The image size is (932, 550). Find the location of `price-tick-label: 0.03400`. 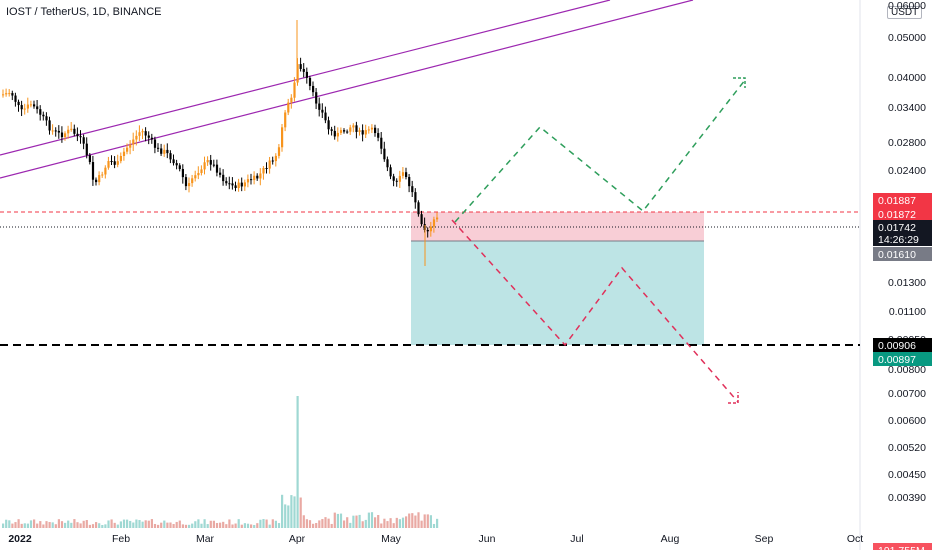

price-tick-label: 0.03400 is located at coordinates (907, 108).